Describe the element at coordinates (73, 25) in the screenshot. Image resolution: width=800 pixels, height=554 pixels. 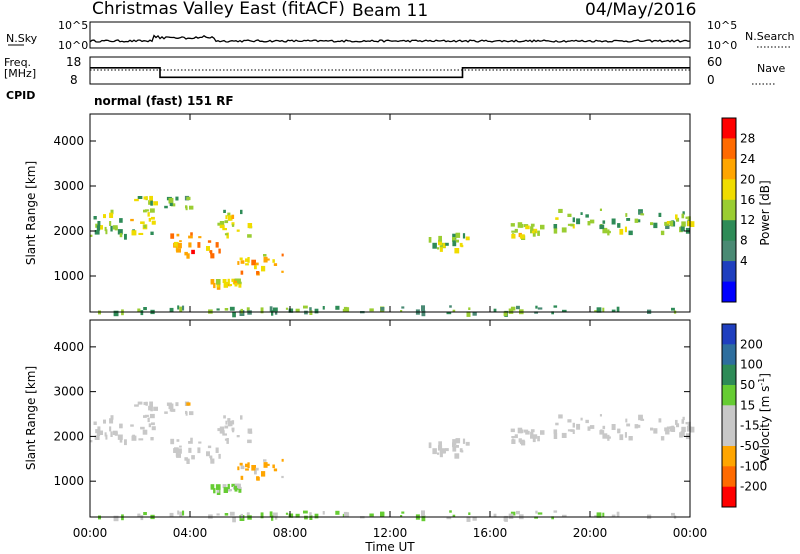
I see `noise-left-tick-top: 10^5` at that location.